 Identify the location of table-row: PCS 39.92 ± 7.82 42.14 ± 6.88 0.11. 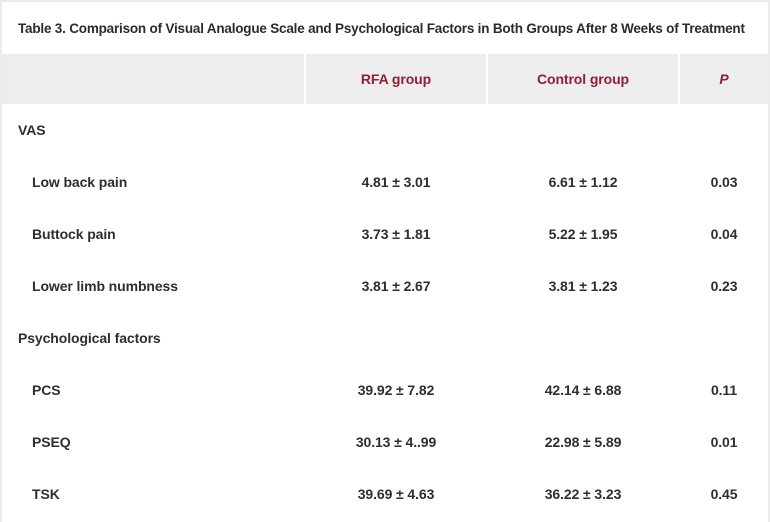
(385, 390).